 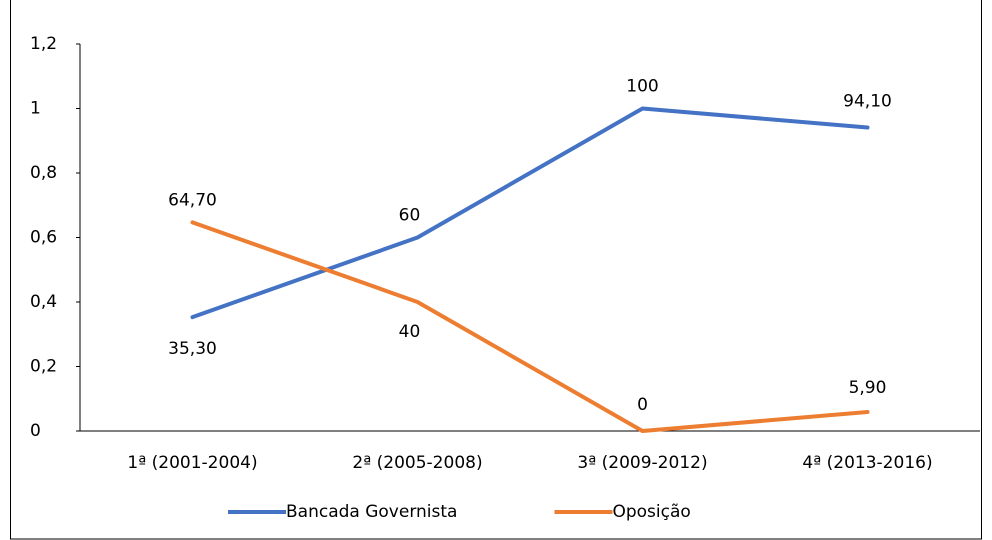 What do you see at coordinates (43, 302) in the screenshot?
I see `y-tick-label: 0,4` at bounding box center [43, 302].